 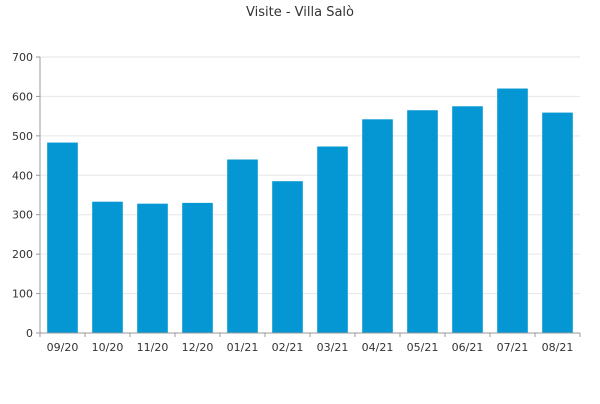 I want to click on y-tick-label: 300, so click(x=22, y=215).